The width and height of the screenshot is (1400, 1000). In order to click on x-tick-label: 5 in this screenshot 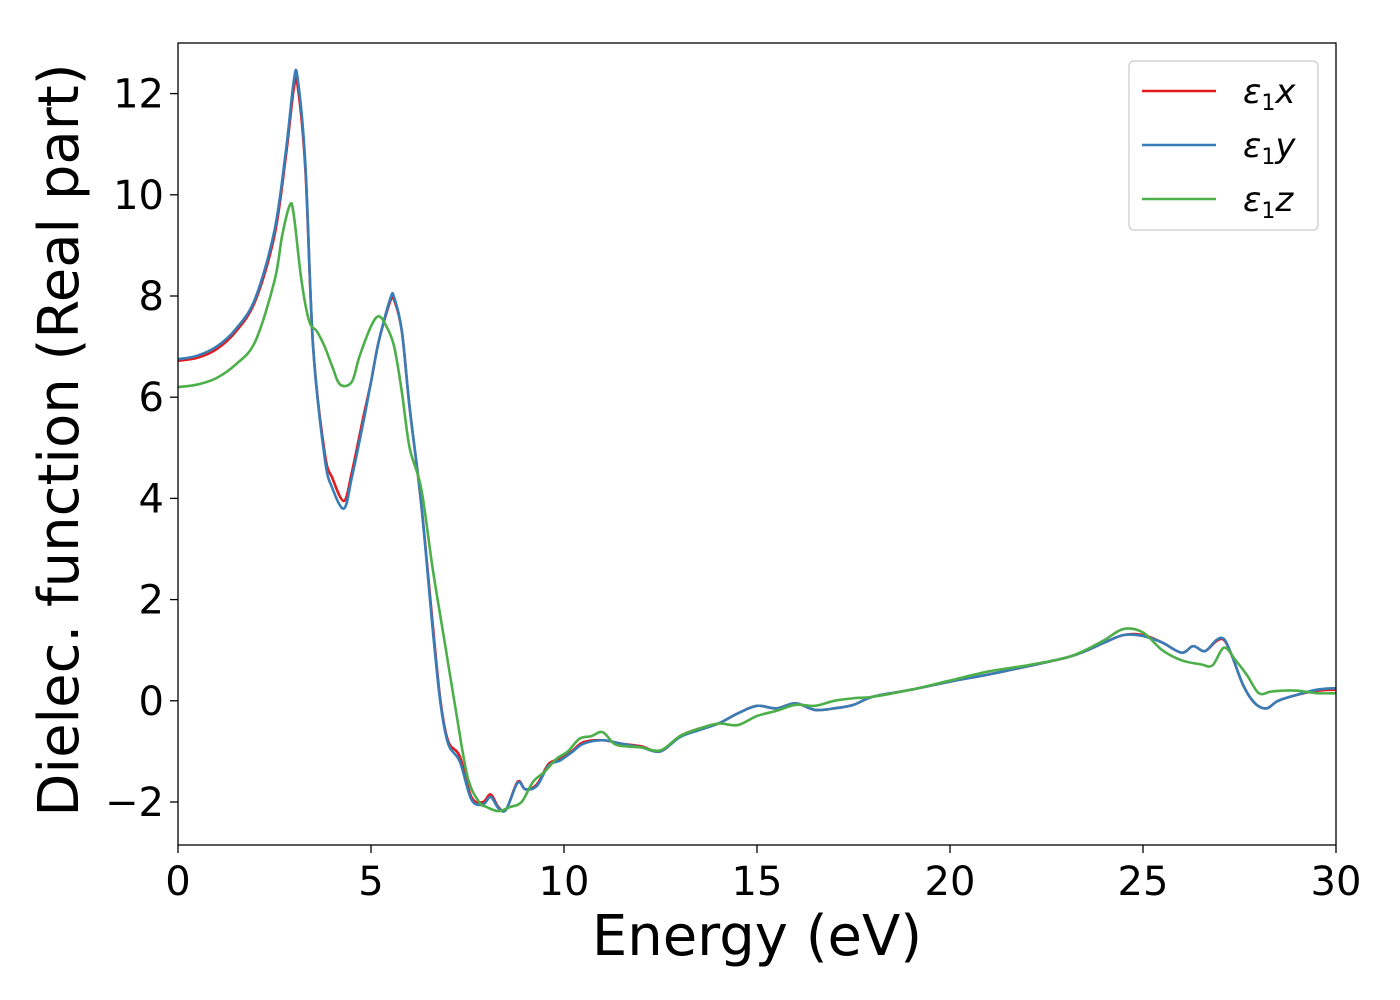, I will do `click(370, 882)`.